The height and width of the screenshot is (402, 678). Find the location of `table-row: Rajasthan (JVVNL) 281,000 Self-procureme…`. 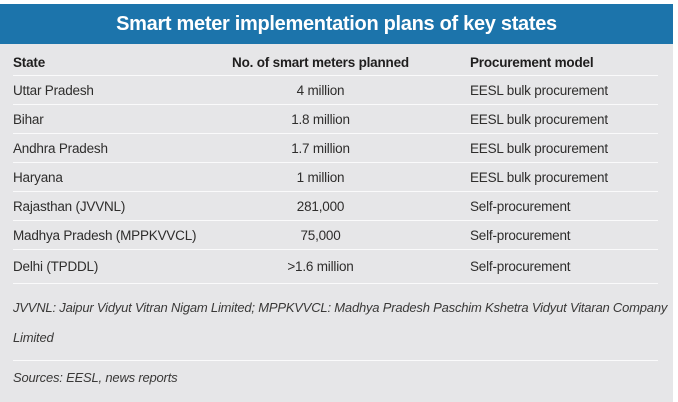

table-row: Rajasthan (JVVNL) 281,000 Self-procureme… is located at coordinates (335, 206).